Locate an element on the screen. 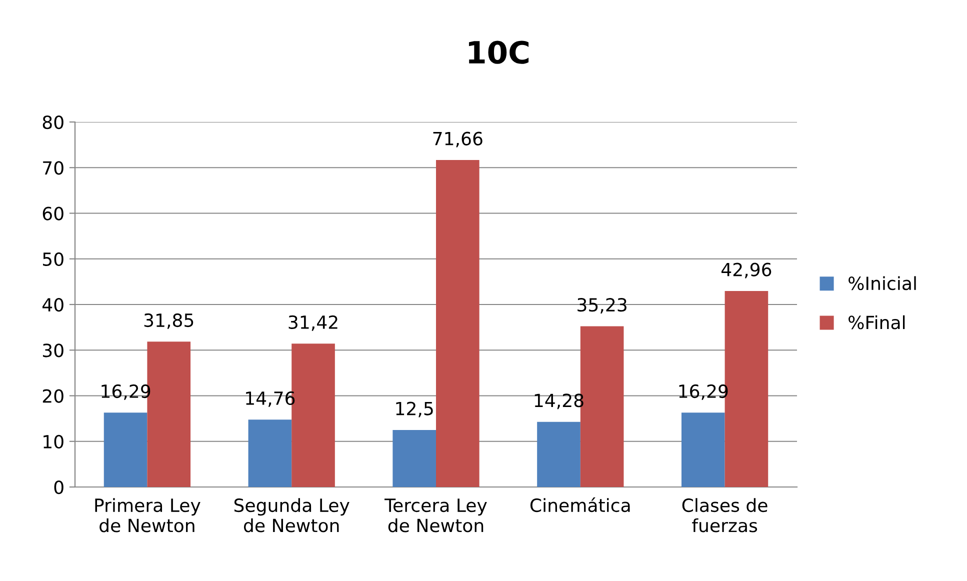  data-label: 71,66 is located at coordinates (457, 140).